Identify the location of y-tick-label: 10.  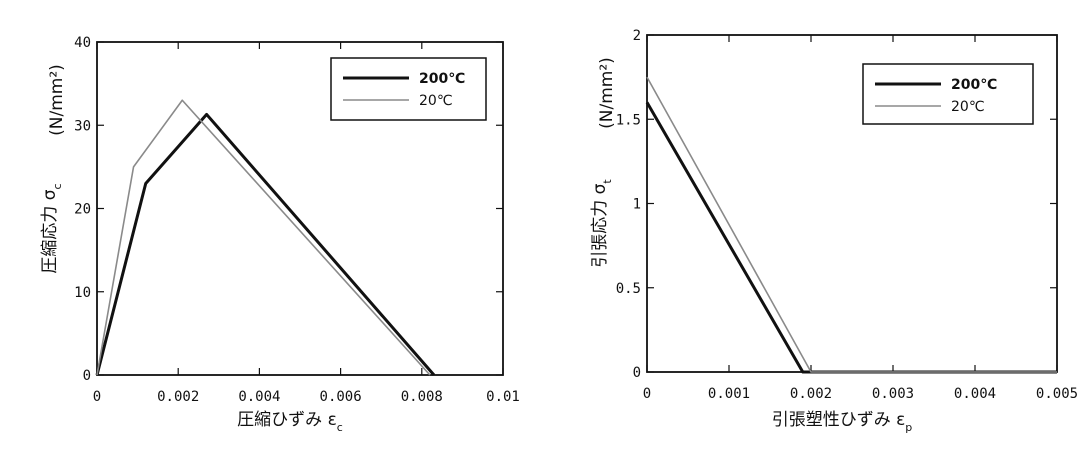
(82, 293).